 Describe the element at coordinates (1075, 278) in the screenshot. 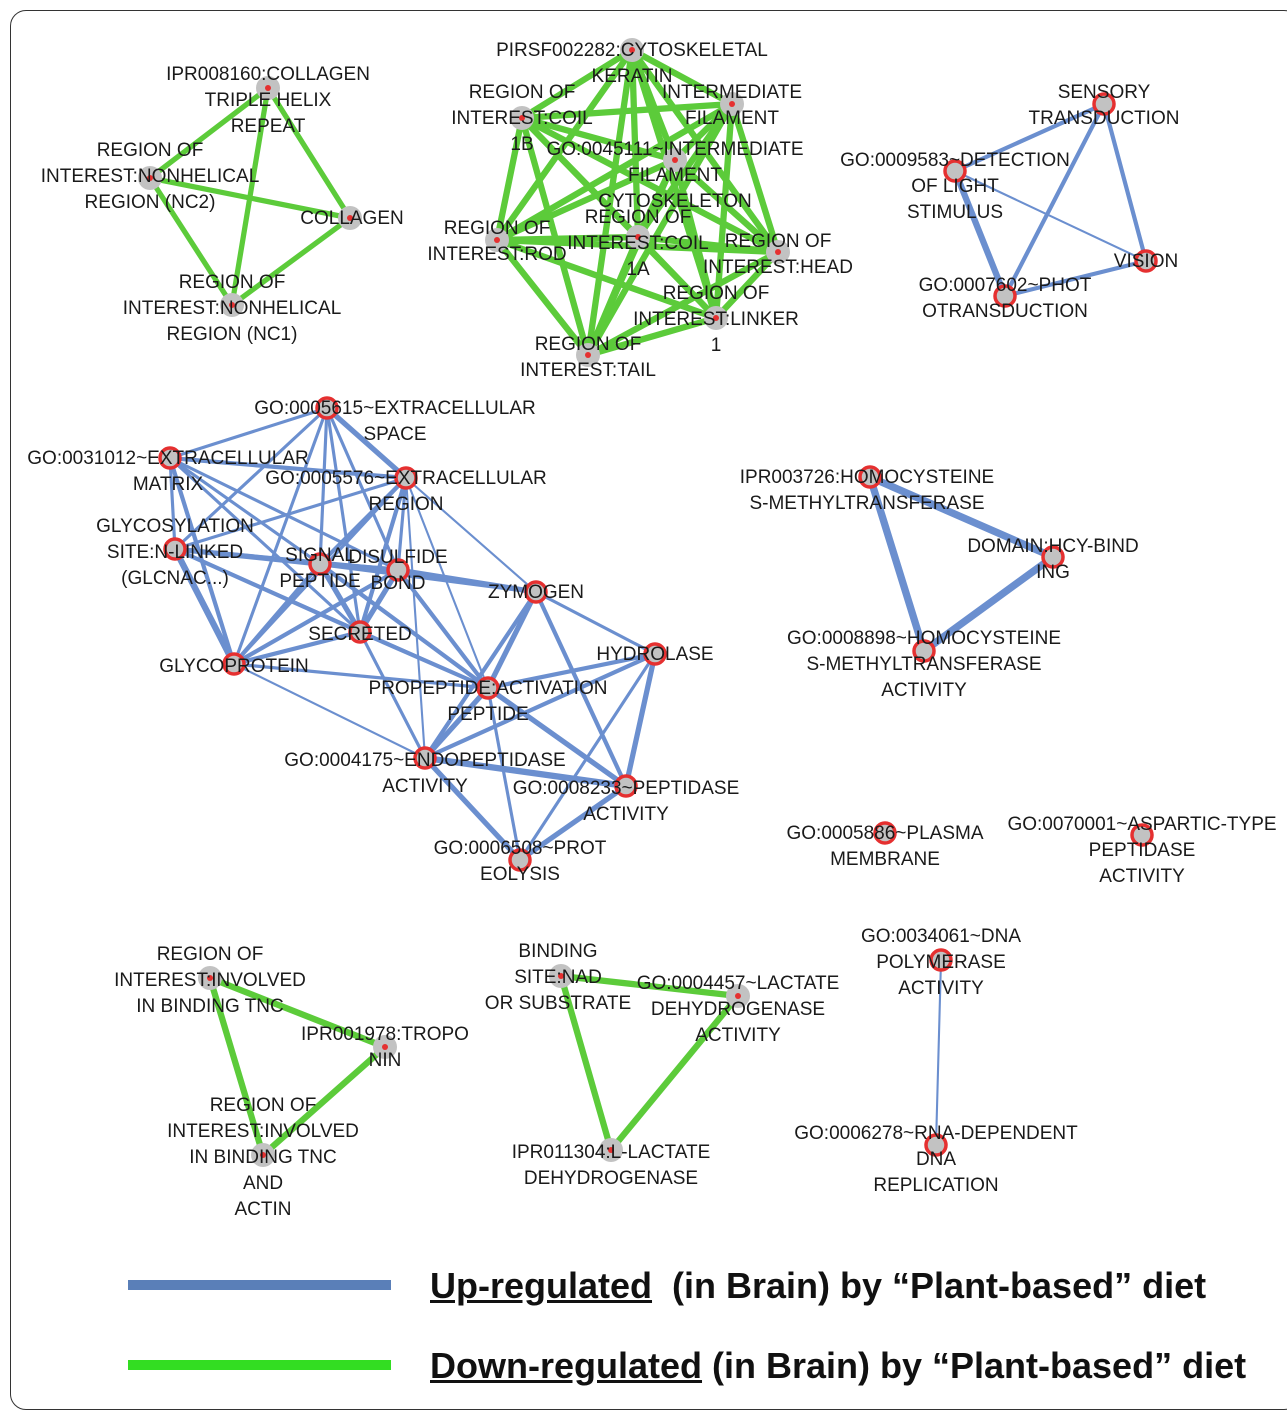

I see `edge-go7602-vision` at that location.